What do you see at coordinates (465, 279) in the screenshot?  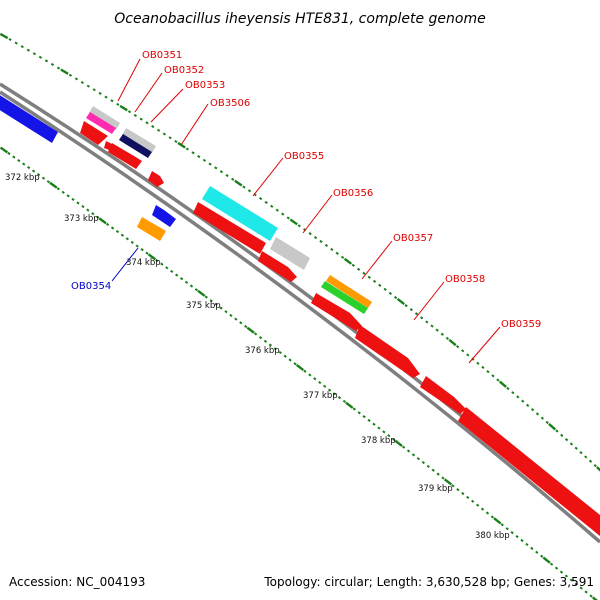 I see `gene-label-OB0358: OB0358` at bounding box center [465, 279].